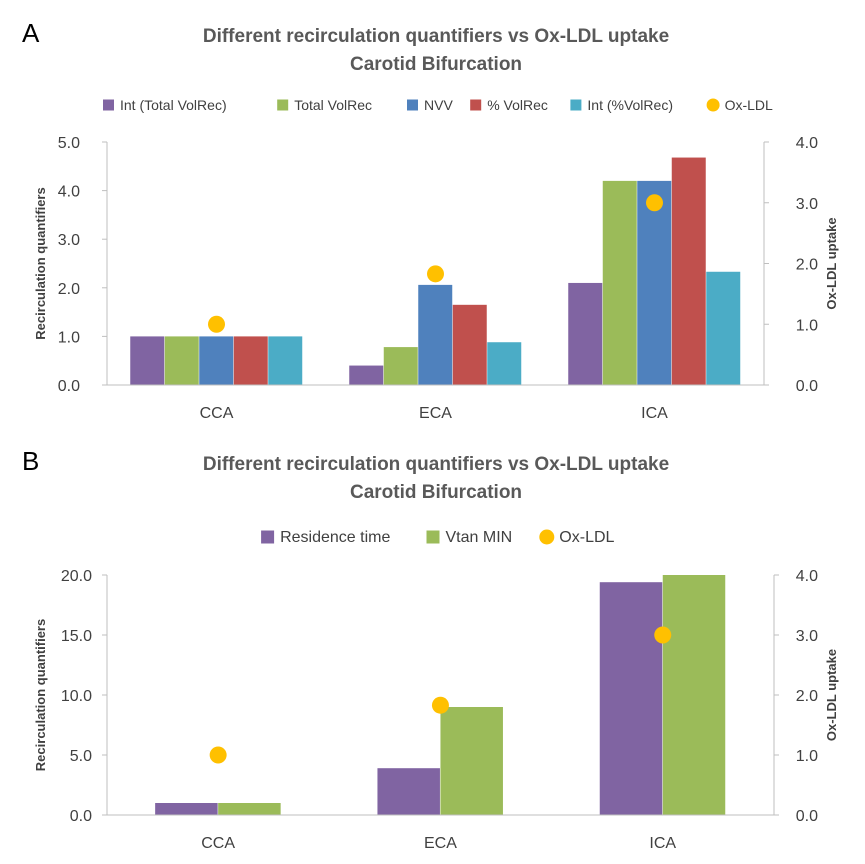 The height and width of the screenshot is (864, 865). What do you see at coordinates (619, 282) in the screenshot?
I see `bar-total-volrec-ica` at bounding box center [619, 282].